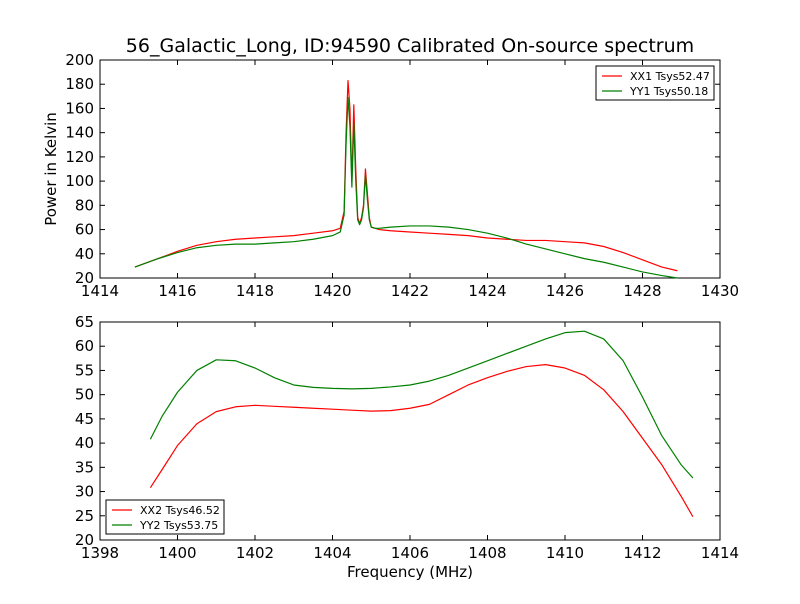  I want to click on y-tick-label: 180, so click(79, 84).